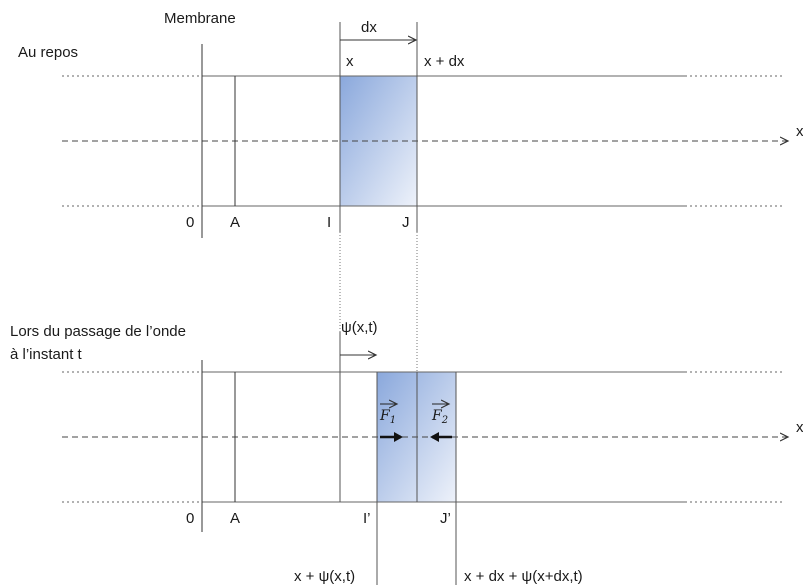 Image resolution: width=803 pixels, height=585 pixels. Describe the element at coordinates (324, 576) in the screenshot. I see `x-plus-psi-label: x + ψ(x,t)` at that location.